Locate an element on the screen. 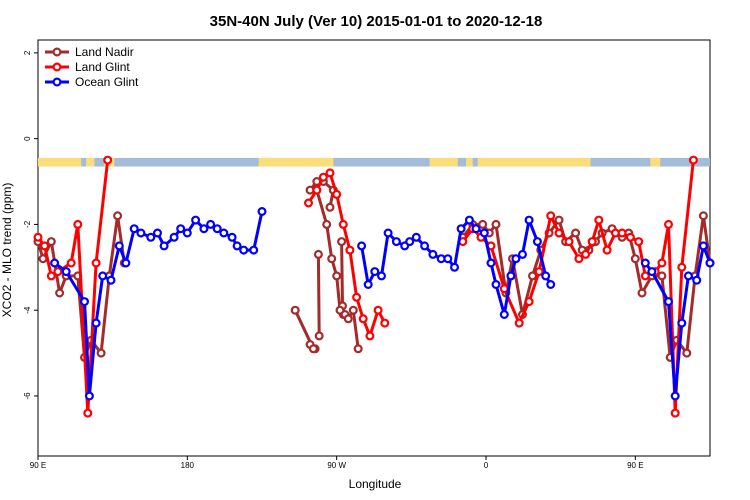 This screenshot has height=500, width=750. x-tick-label-3: 0 is located at coordinates (486, 465).